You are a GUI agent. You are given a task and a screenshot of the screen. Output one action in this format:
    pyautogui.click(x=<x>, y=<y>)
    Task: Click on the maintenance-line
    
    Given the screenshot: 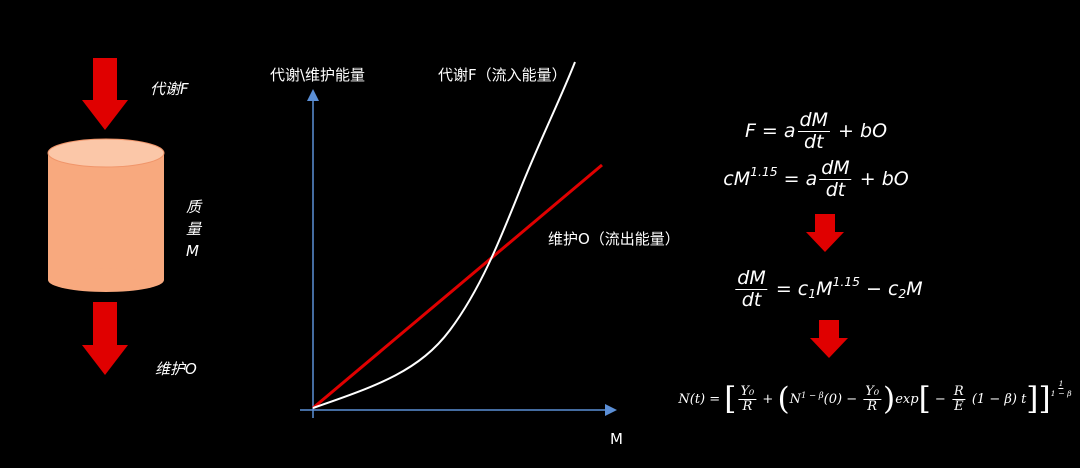 What is the action you would take?
    pyautogui.click(x=457, y=286)
    